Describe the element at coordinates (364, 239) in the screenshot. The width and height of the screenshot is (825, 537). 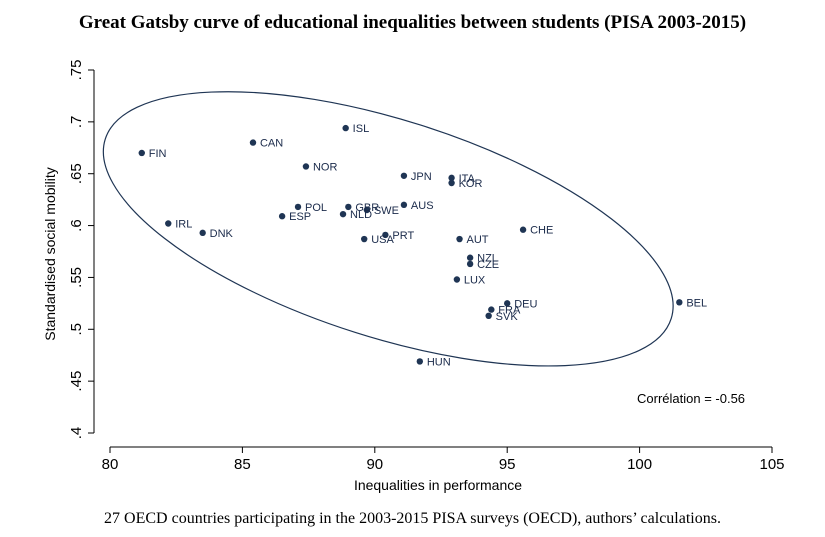
I see `point-usa` at that location.